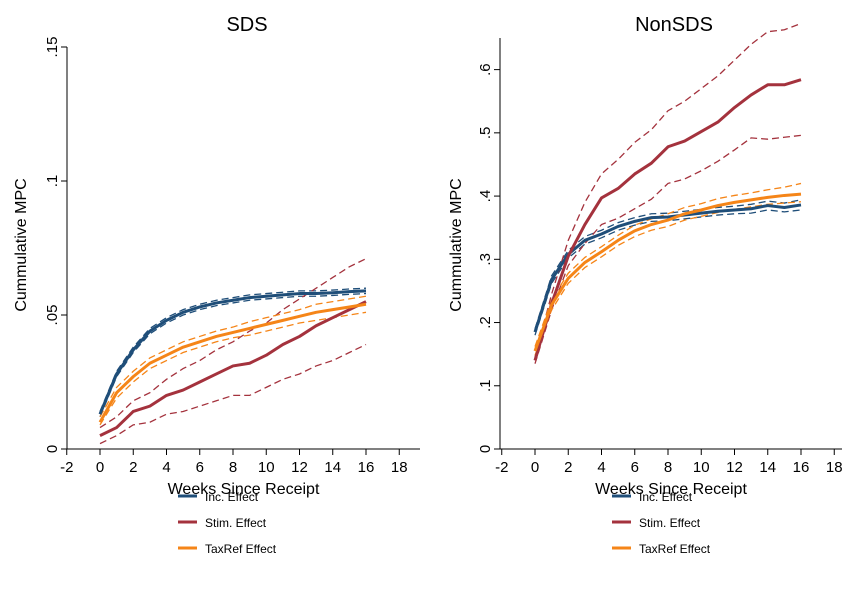 The width and height of the screenshot is (849, 594). I want to click on y-tick-label: .15, so click(52, 47).